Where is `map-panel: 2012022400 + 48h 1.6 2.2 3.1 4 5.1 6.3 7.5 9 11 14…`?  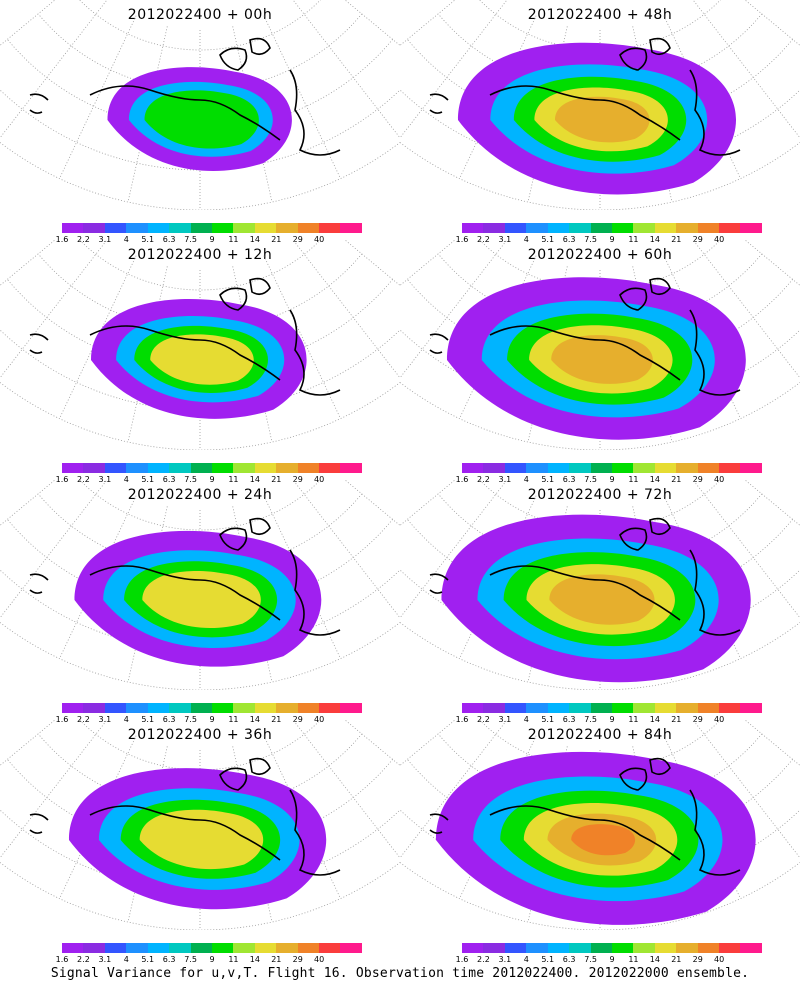
map-panel: 2012022400 + 48h 1.6 2.2 3.1 4 5.1 6.3 7.5 9 11 14… is located at coordinates (600, 125).